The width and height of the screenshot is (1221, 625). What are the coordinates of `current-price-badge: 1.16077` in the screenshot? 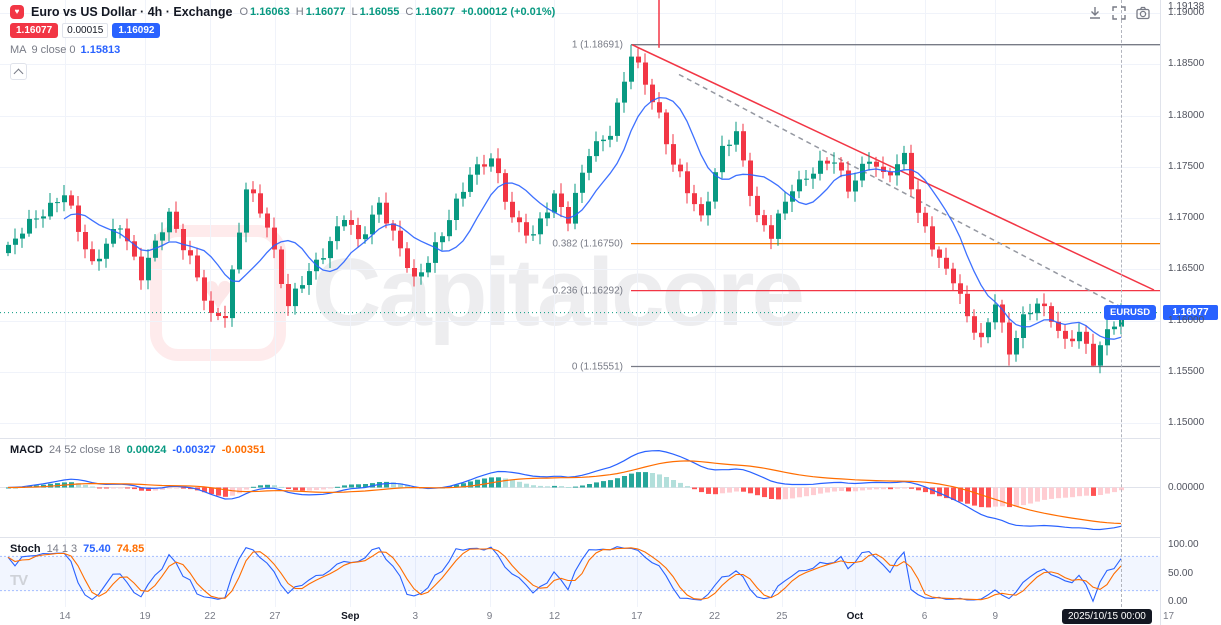 It's located at (1190, 312).